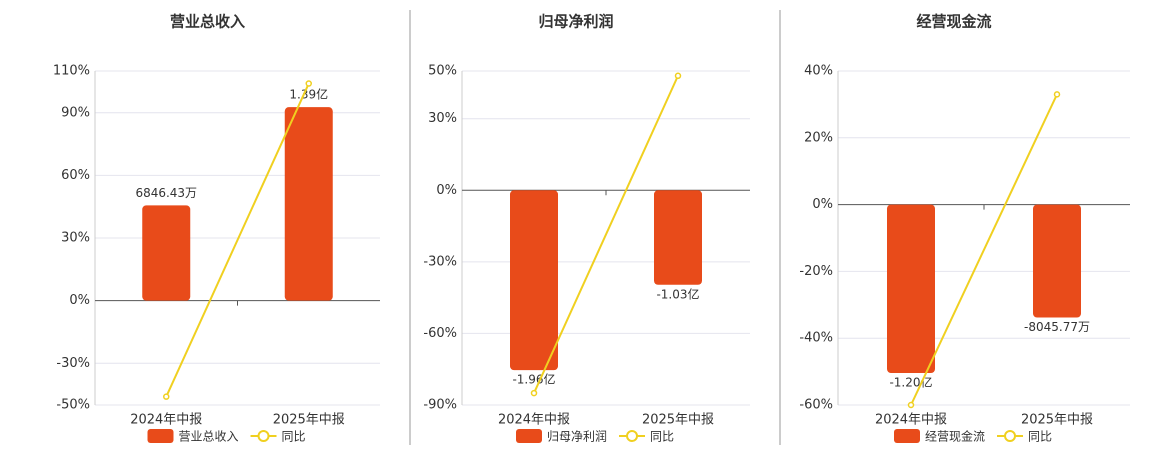 This screenshot has width=1160, height=450. What do you see at coordinates (75, 175) in the screenshot?
I see `y-tick-label: 60%` at bounding box center [75, 175].